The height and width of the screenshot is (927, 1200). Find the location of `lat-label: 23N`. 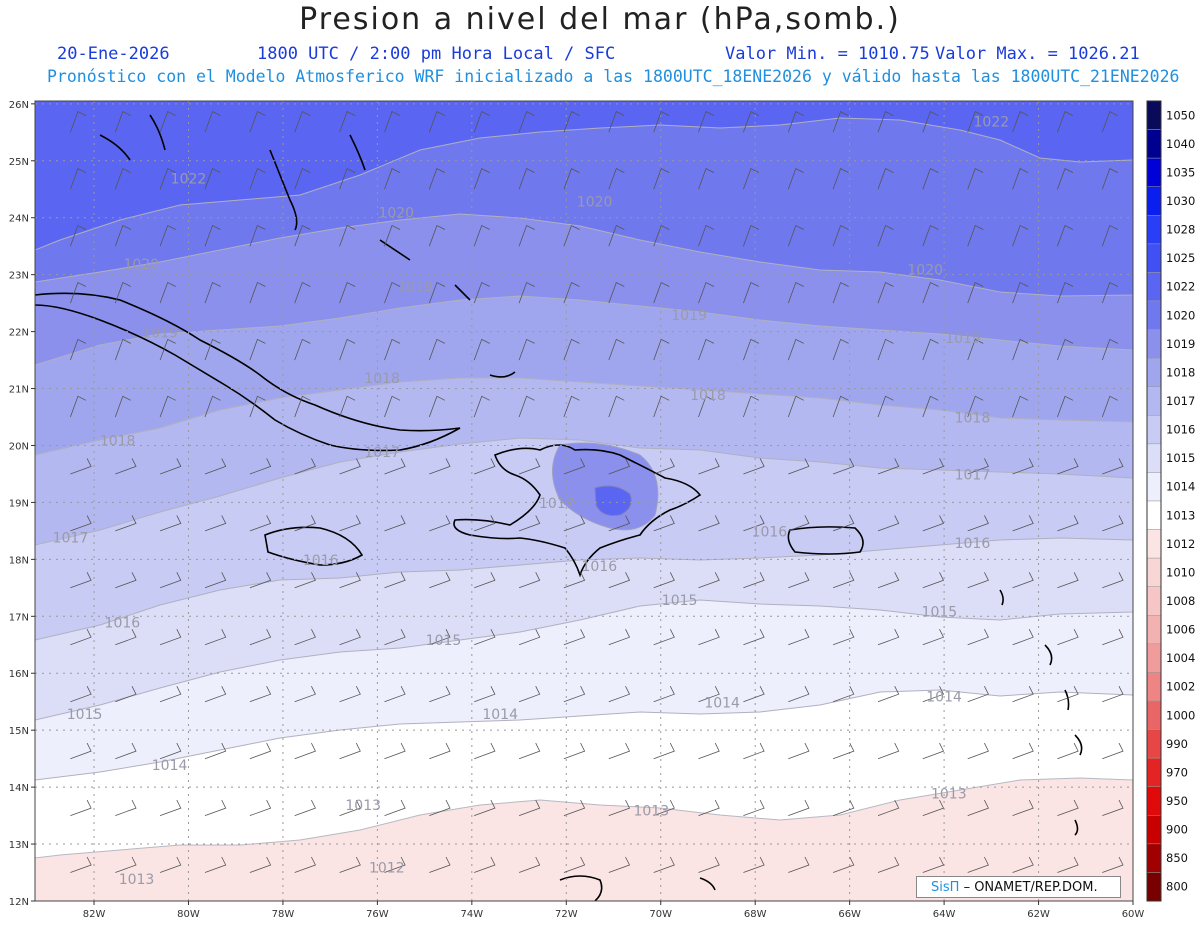

lat-label: 23N is located at coordinates (19, 276).